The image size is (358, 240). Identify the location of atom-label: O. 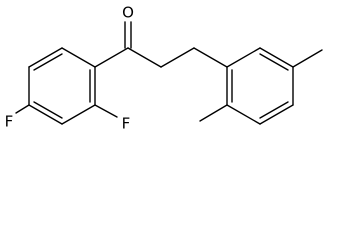
(128, 13).